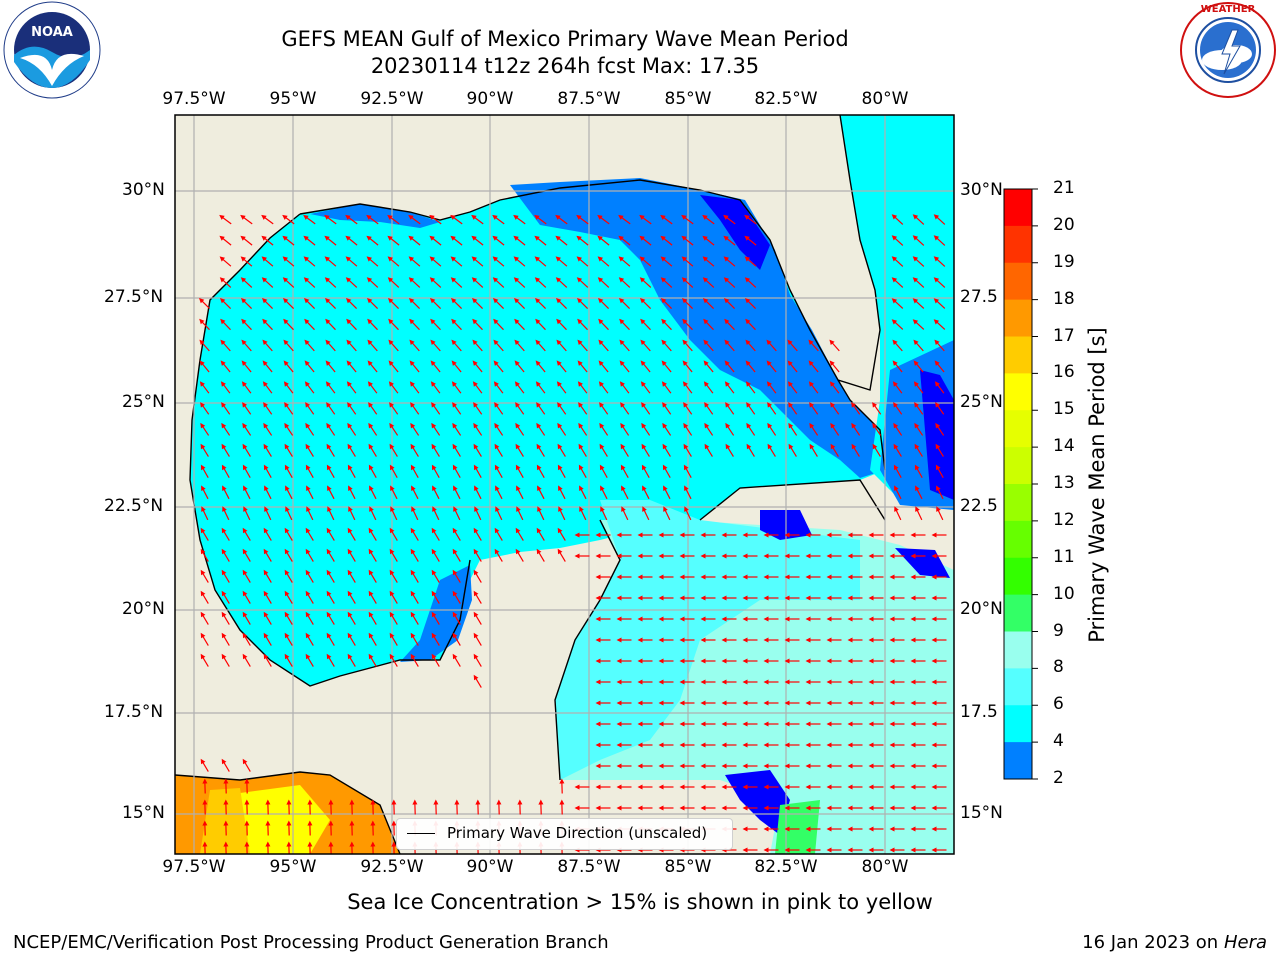  Describe the element at coordinates (490, 867) in the screenshot. I see `lon-label-bottom: 90°W` at that location.